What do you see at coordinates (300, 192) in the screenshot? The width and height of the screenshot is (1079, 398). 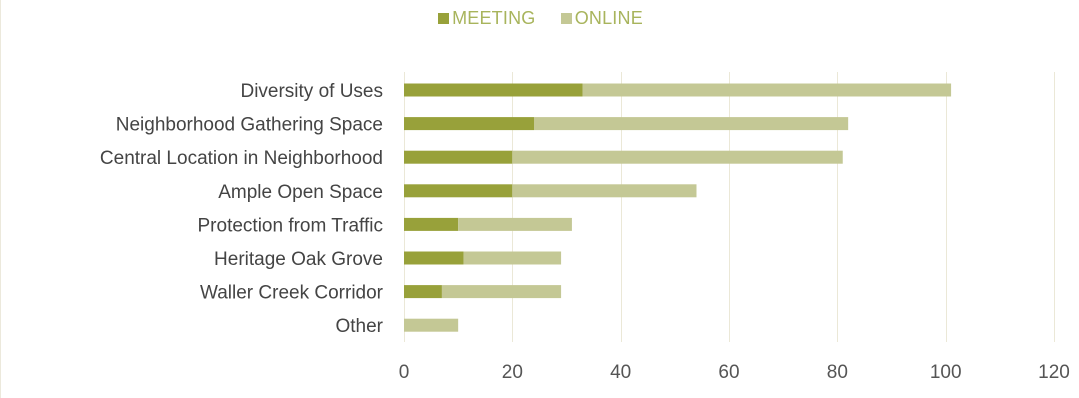 I see `category-label: Ample Open Space` at bounding box center [300, 192].